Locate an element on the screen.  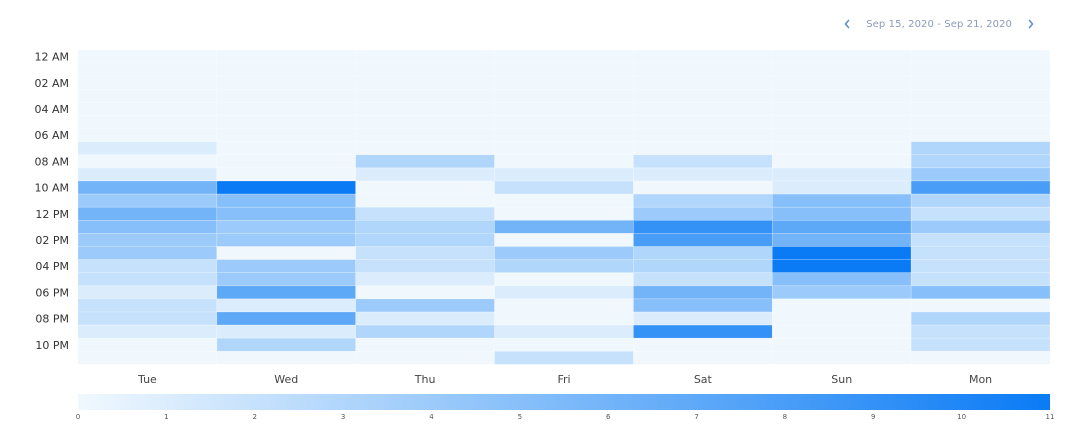
x-tick-label: Mon is located at coordinates (980, 379).